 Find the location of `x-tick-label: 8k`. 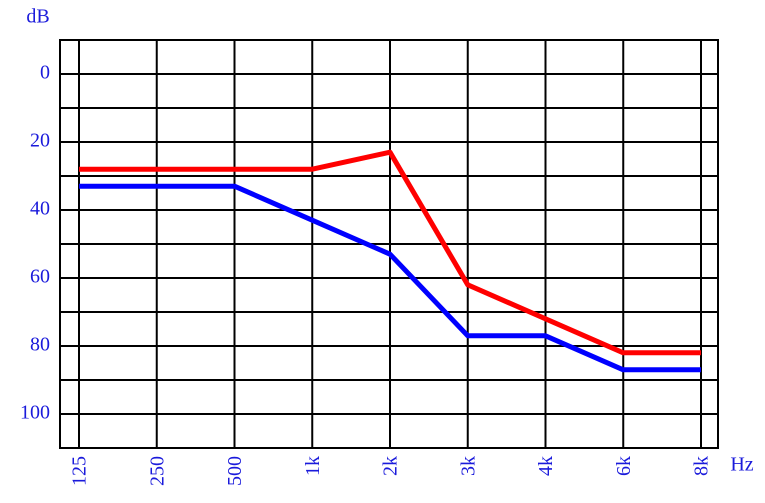

x-tick-label: 8k is located at coordinates (702, 466).